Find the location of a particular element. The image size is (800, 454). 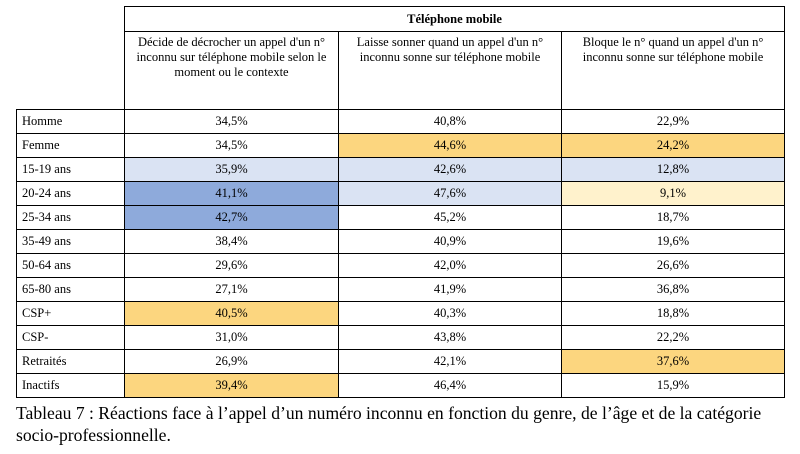

table-row: Femme 34,5% 44,6% 24,2% is located at coordinates (401, 145).